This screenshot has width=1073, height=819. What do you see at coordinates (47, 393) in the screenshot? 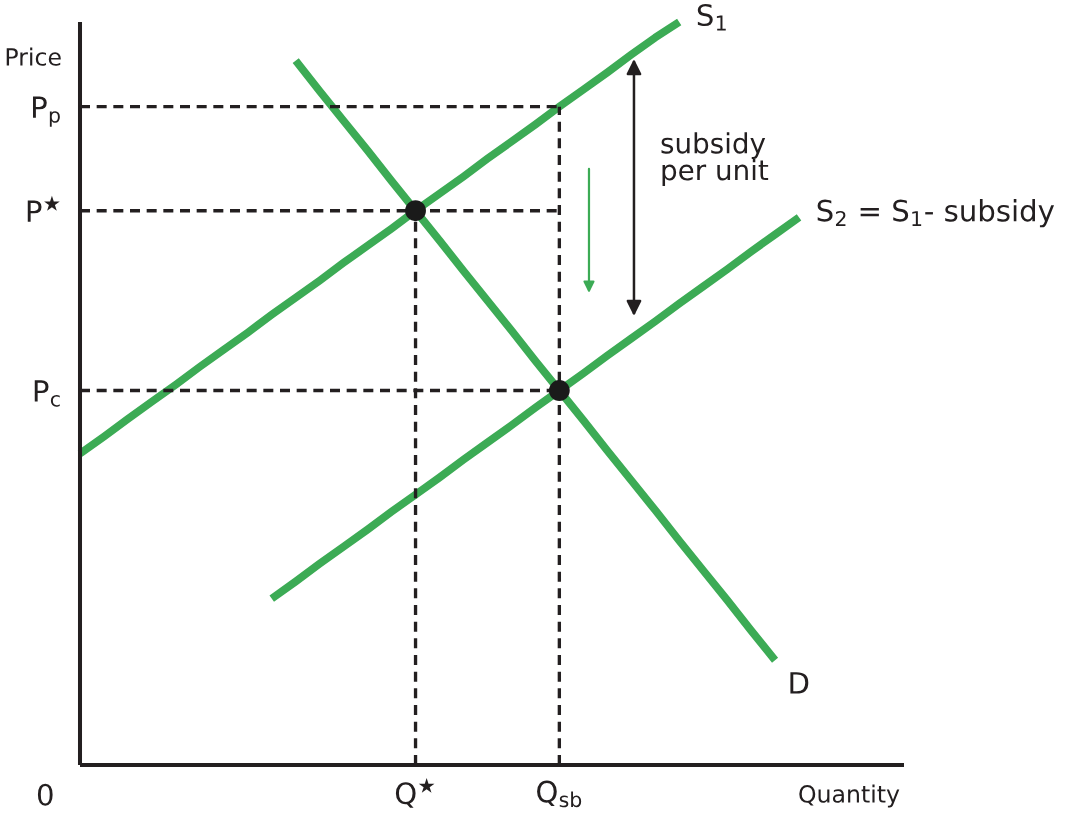
I see `ref-line-label: P$_{c}$` at bounding box center [47, 393].